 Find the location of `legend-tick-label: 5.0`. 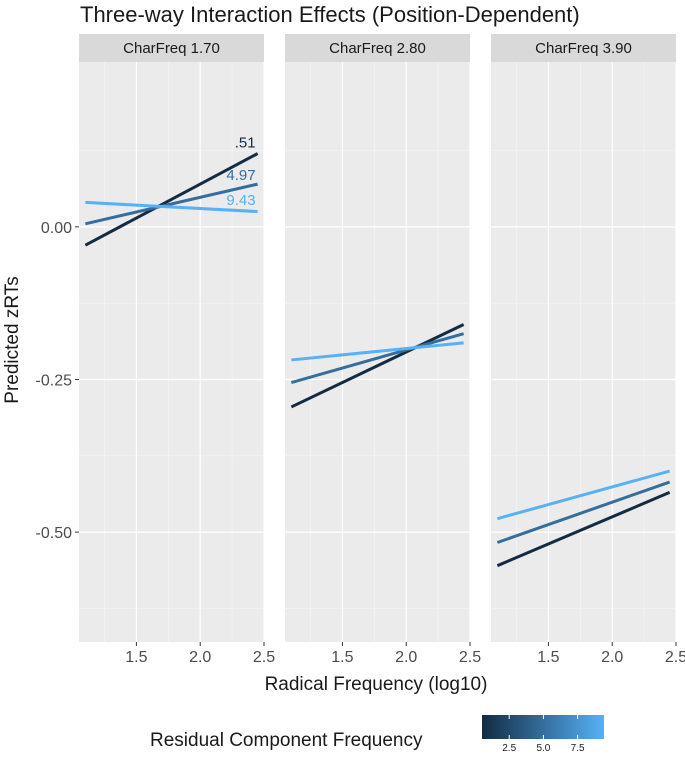

legend-tick-label: 5.0 is located at coordinates (543, 748).